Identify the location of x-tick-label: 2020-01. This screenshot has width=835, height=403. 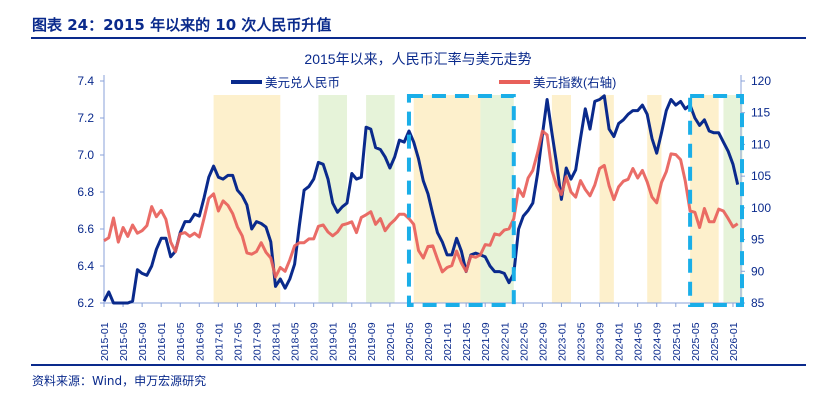
(391, 341).